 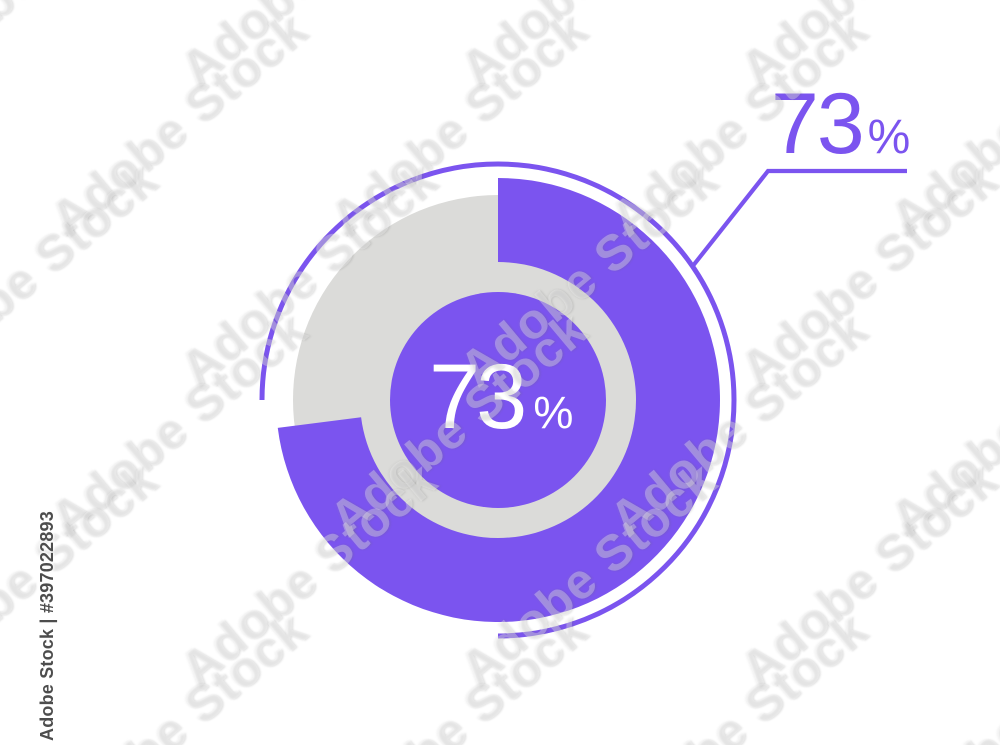 I want to click on callout-connector-line, so click(x=798, y=218).